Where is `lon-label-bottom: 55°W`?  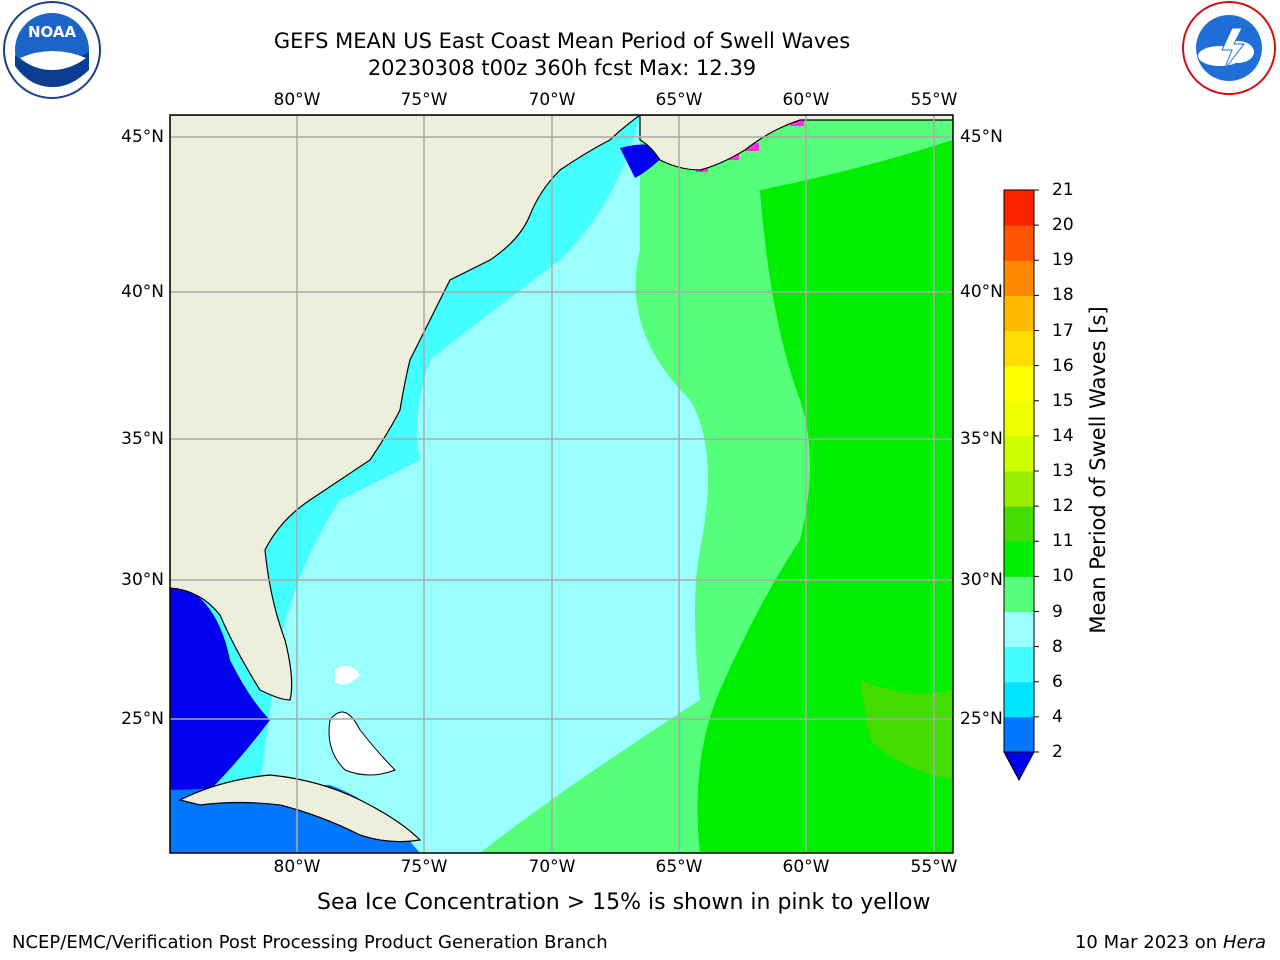 lon-label-bottom: 55°W is located at coordinates (934, 867).